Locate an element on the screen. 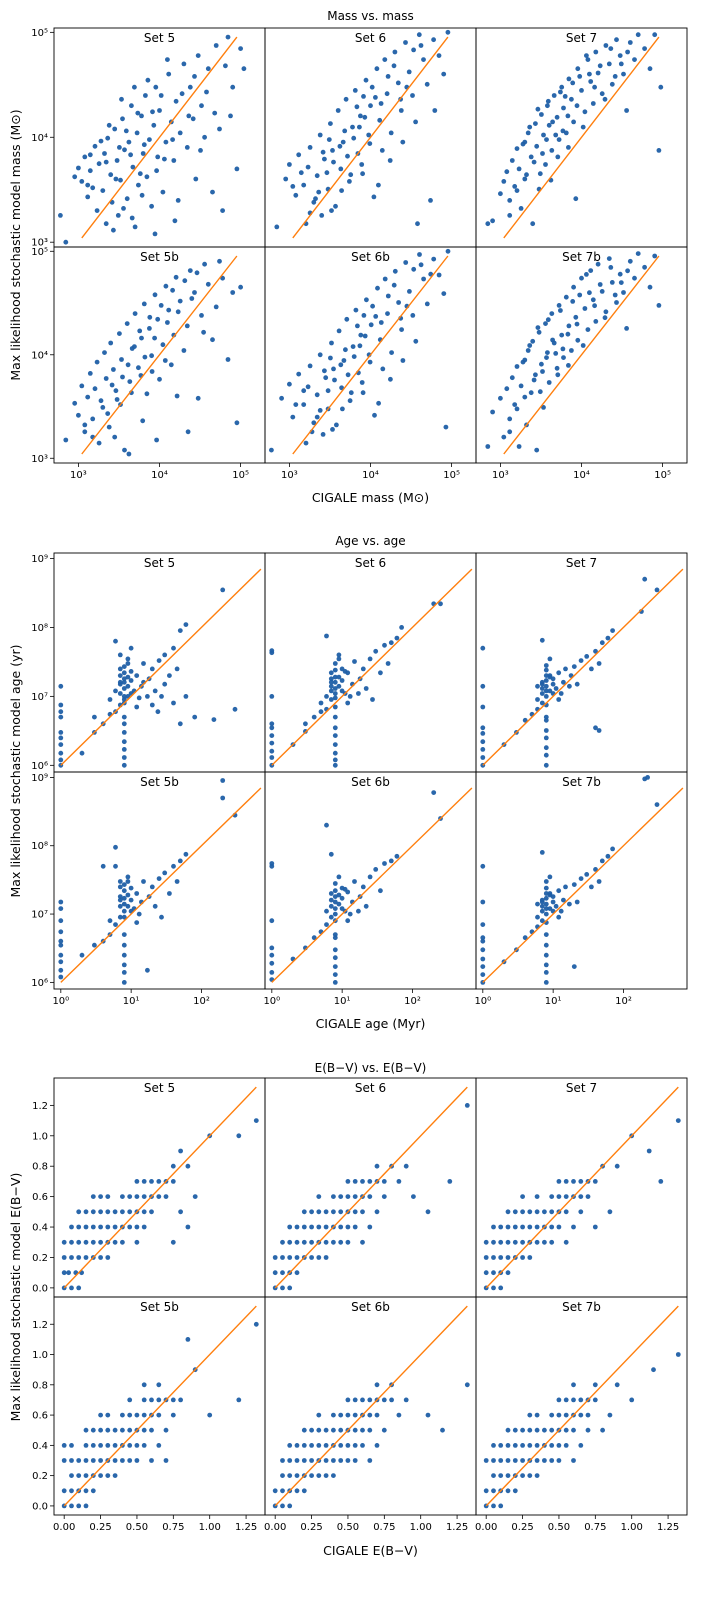 The height and width of the screenshot is (1605, 717). x-axis-label: CIGALE mass (M⊙) is located at coordinates (370, 497).